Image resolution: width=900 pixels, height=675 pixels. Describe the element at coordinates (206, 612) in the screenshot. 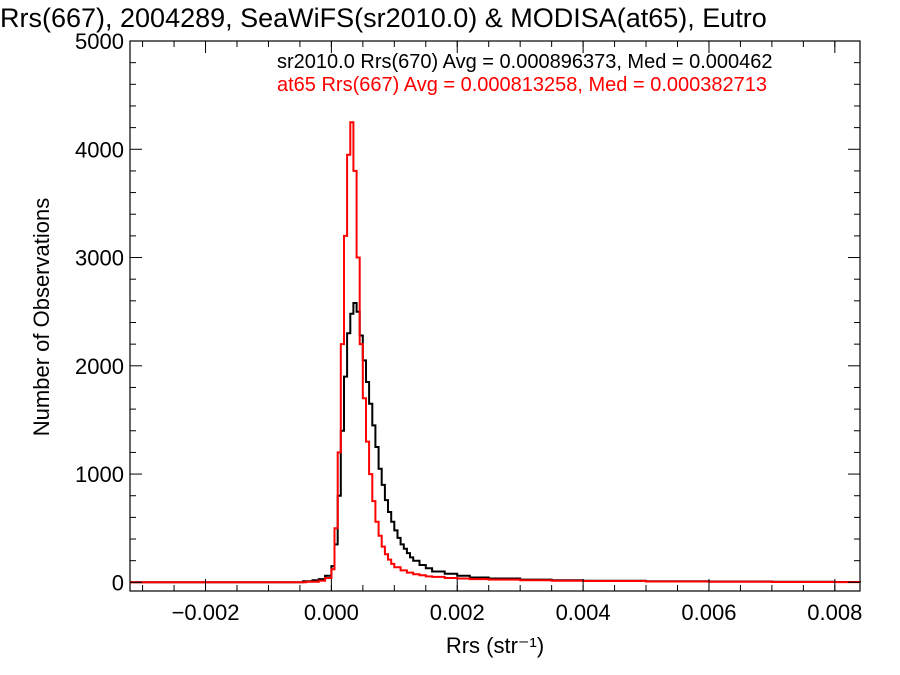

I see `x-tick-label: −0.002` at that location.